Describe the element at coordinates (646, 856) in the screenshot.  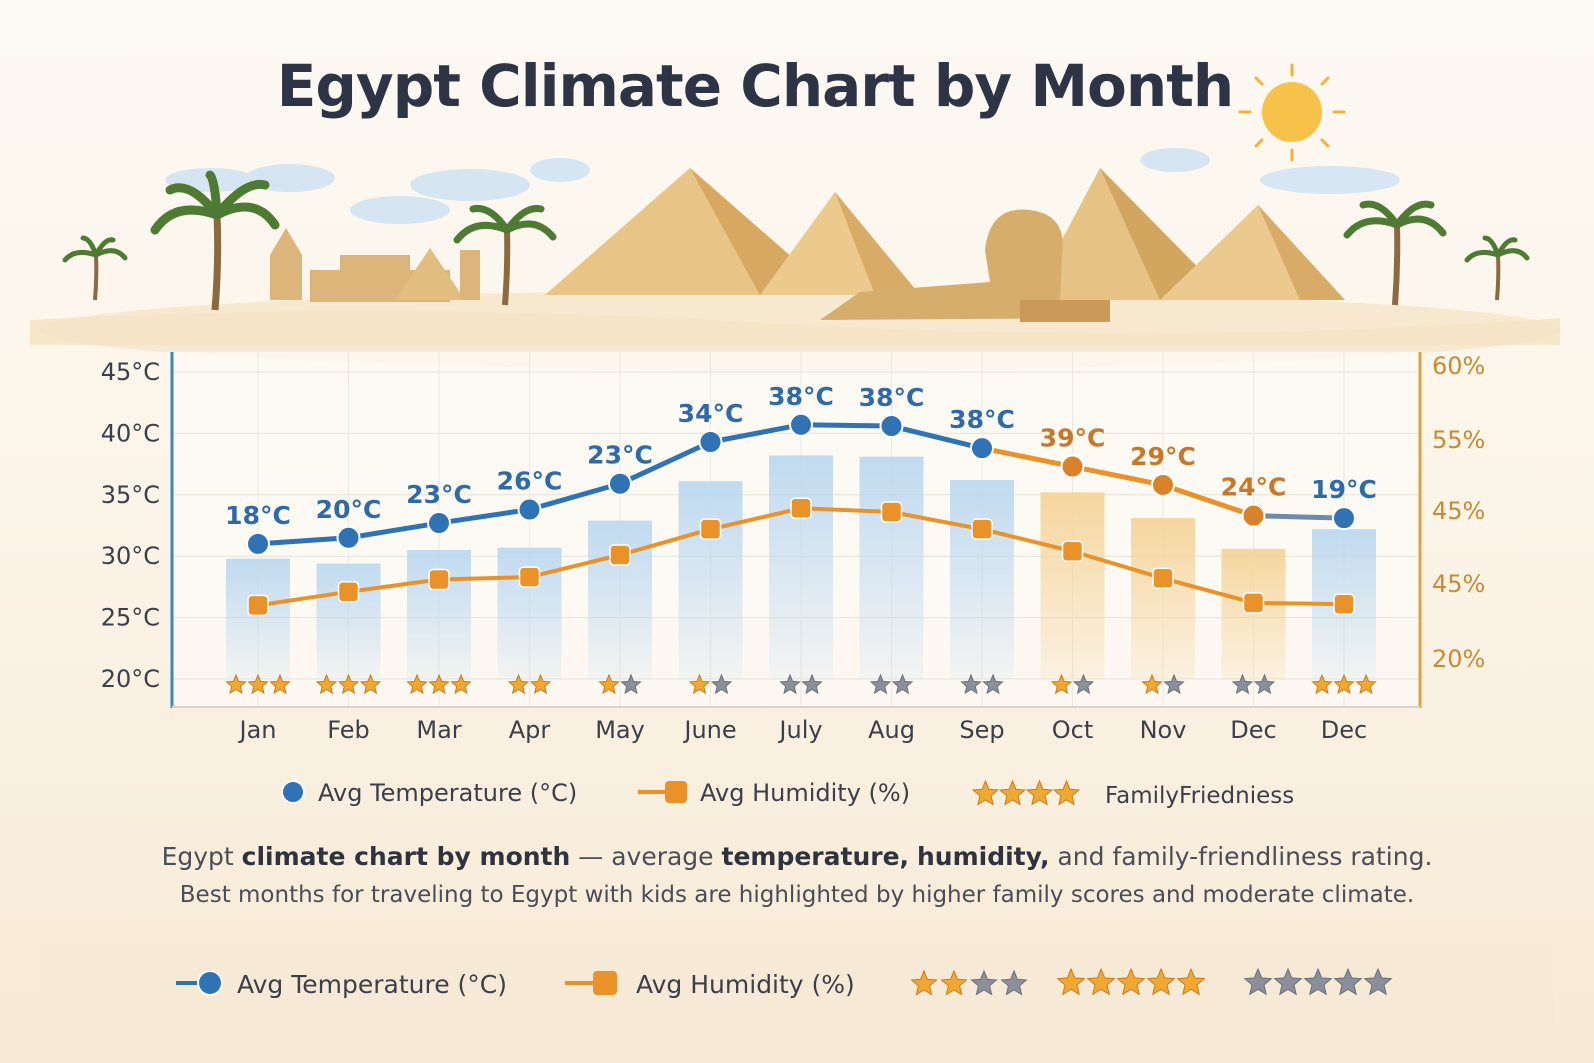
I see `description-part: — average` at that location.